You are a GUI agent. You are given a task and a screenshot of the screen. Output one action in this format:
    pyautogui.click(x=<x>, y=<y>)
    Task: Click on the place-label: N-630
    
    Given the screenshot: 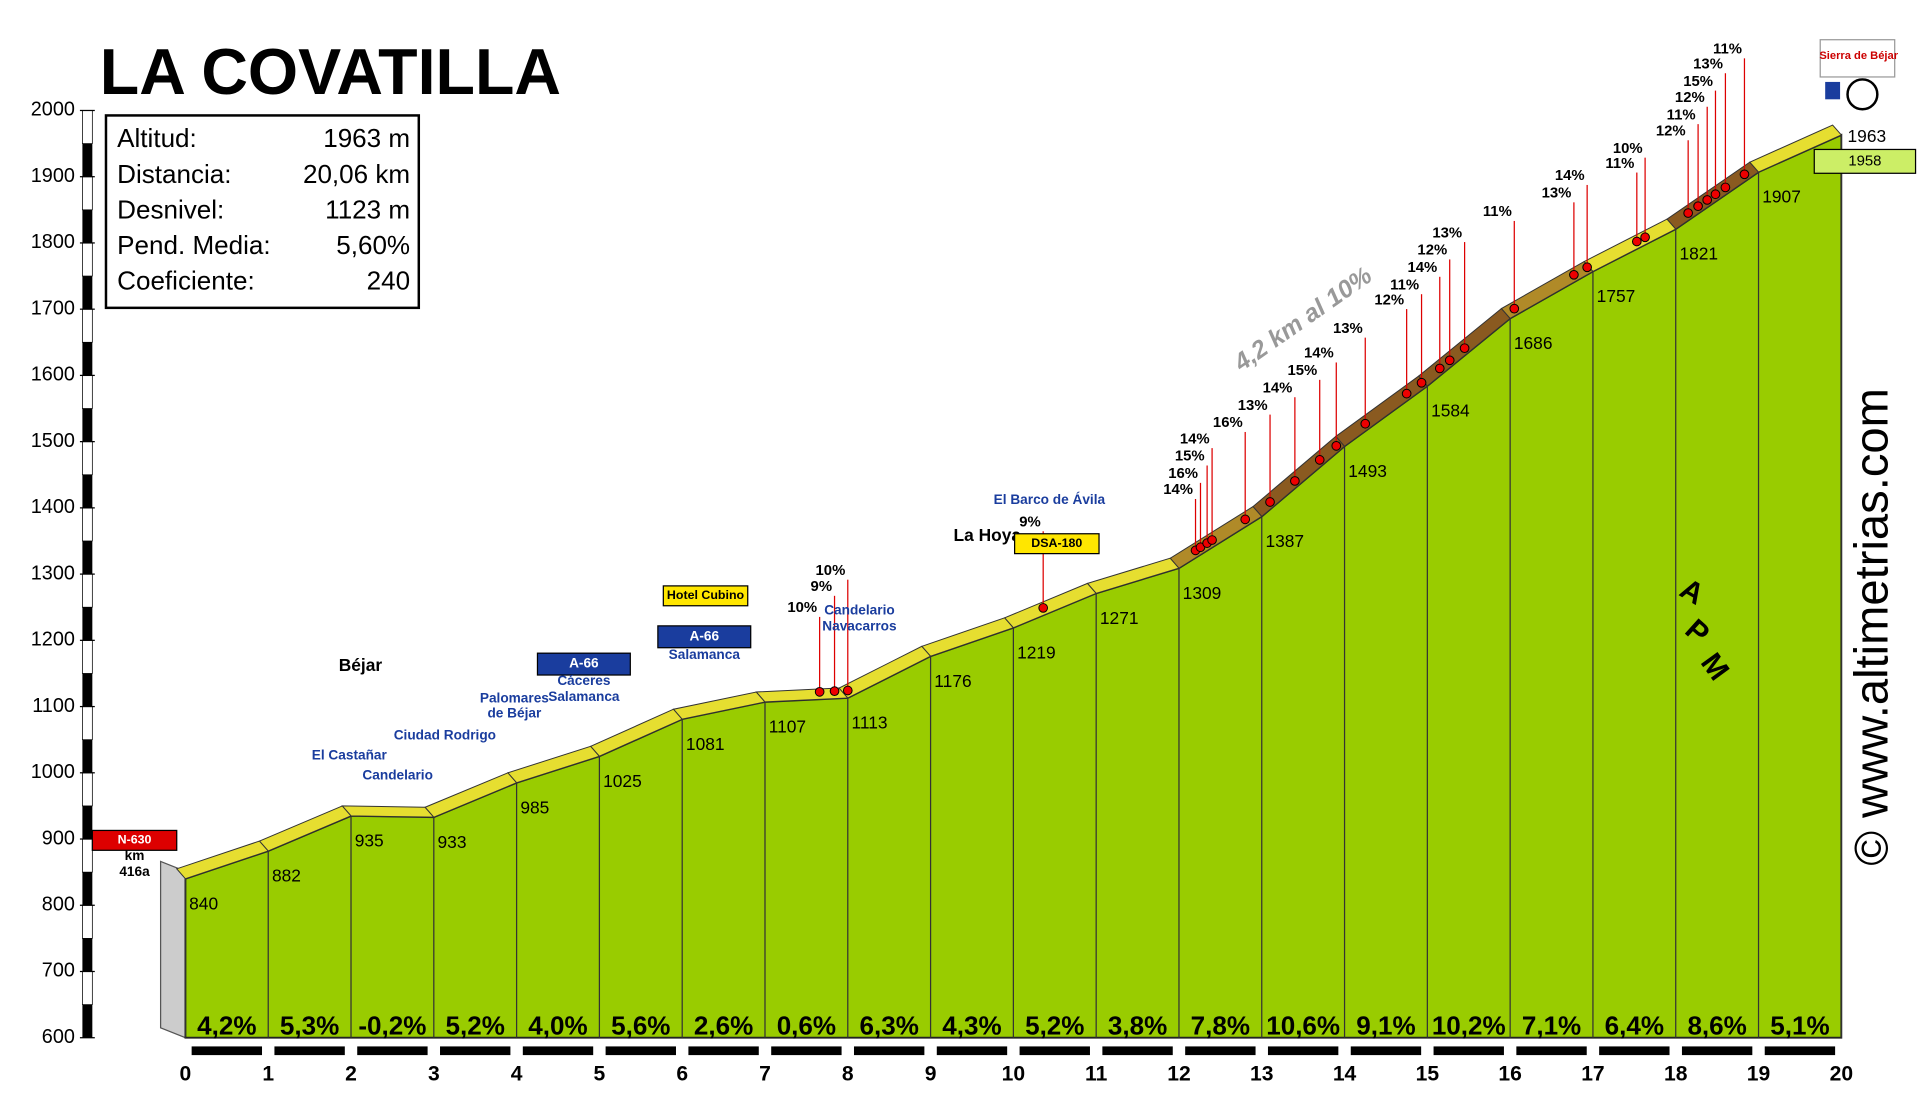 What is the action you would take?
    pyautogui.click(x=135, y=840)
    